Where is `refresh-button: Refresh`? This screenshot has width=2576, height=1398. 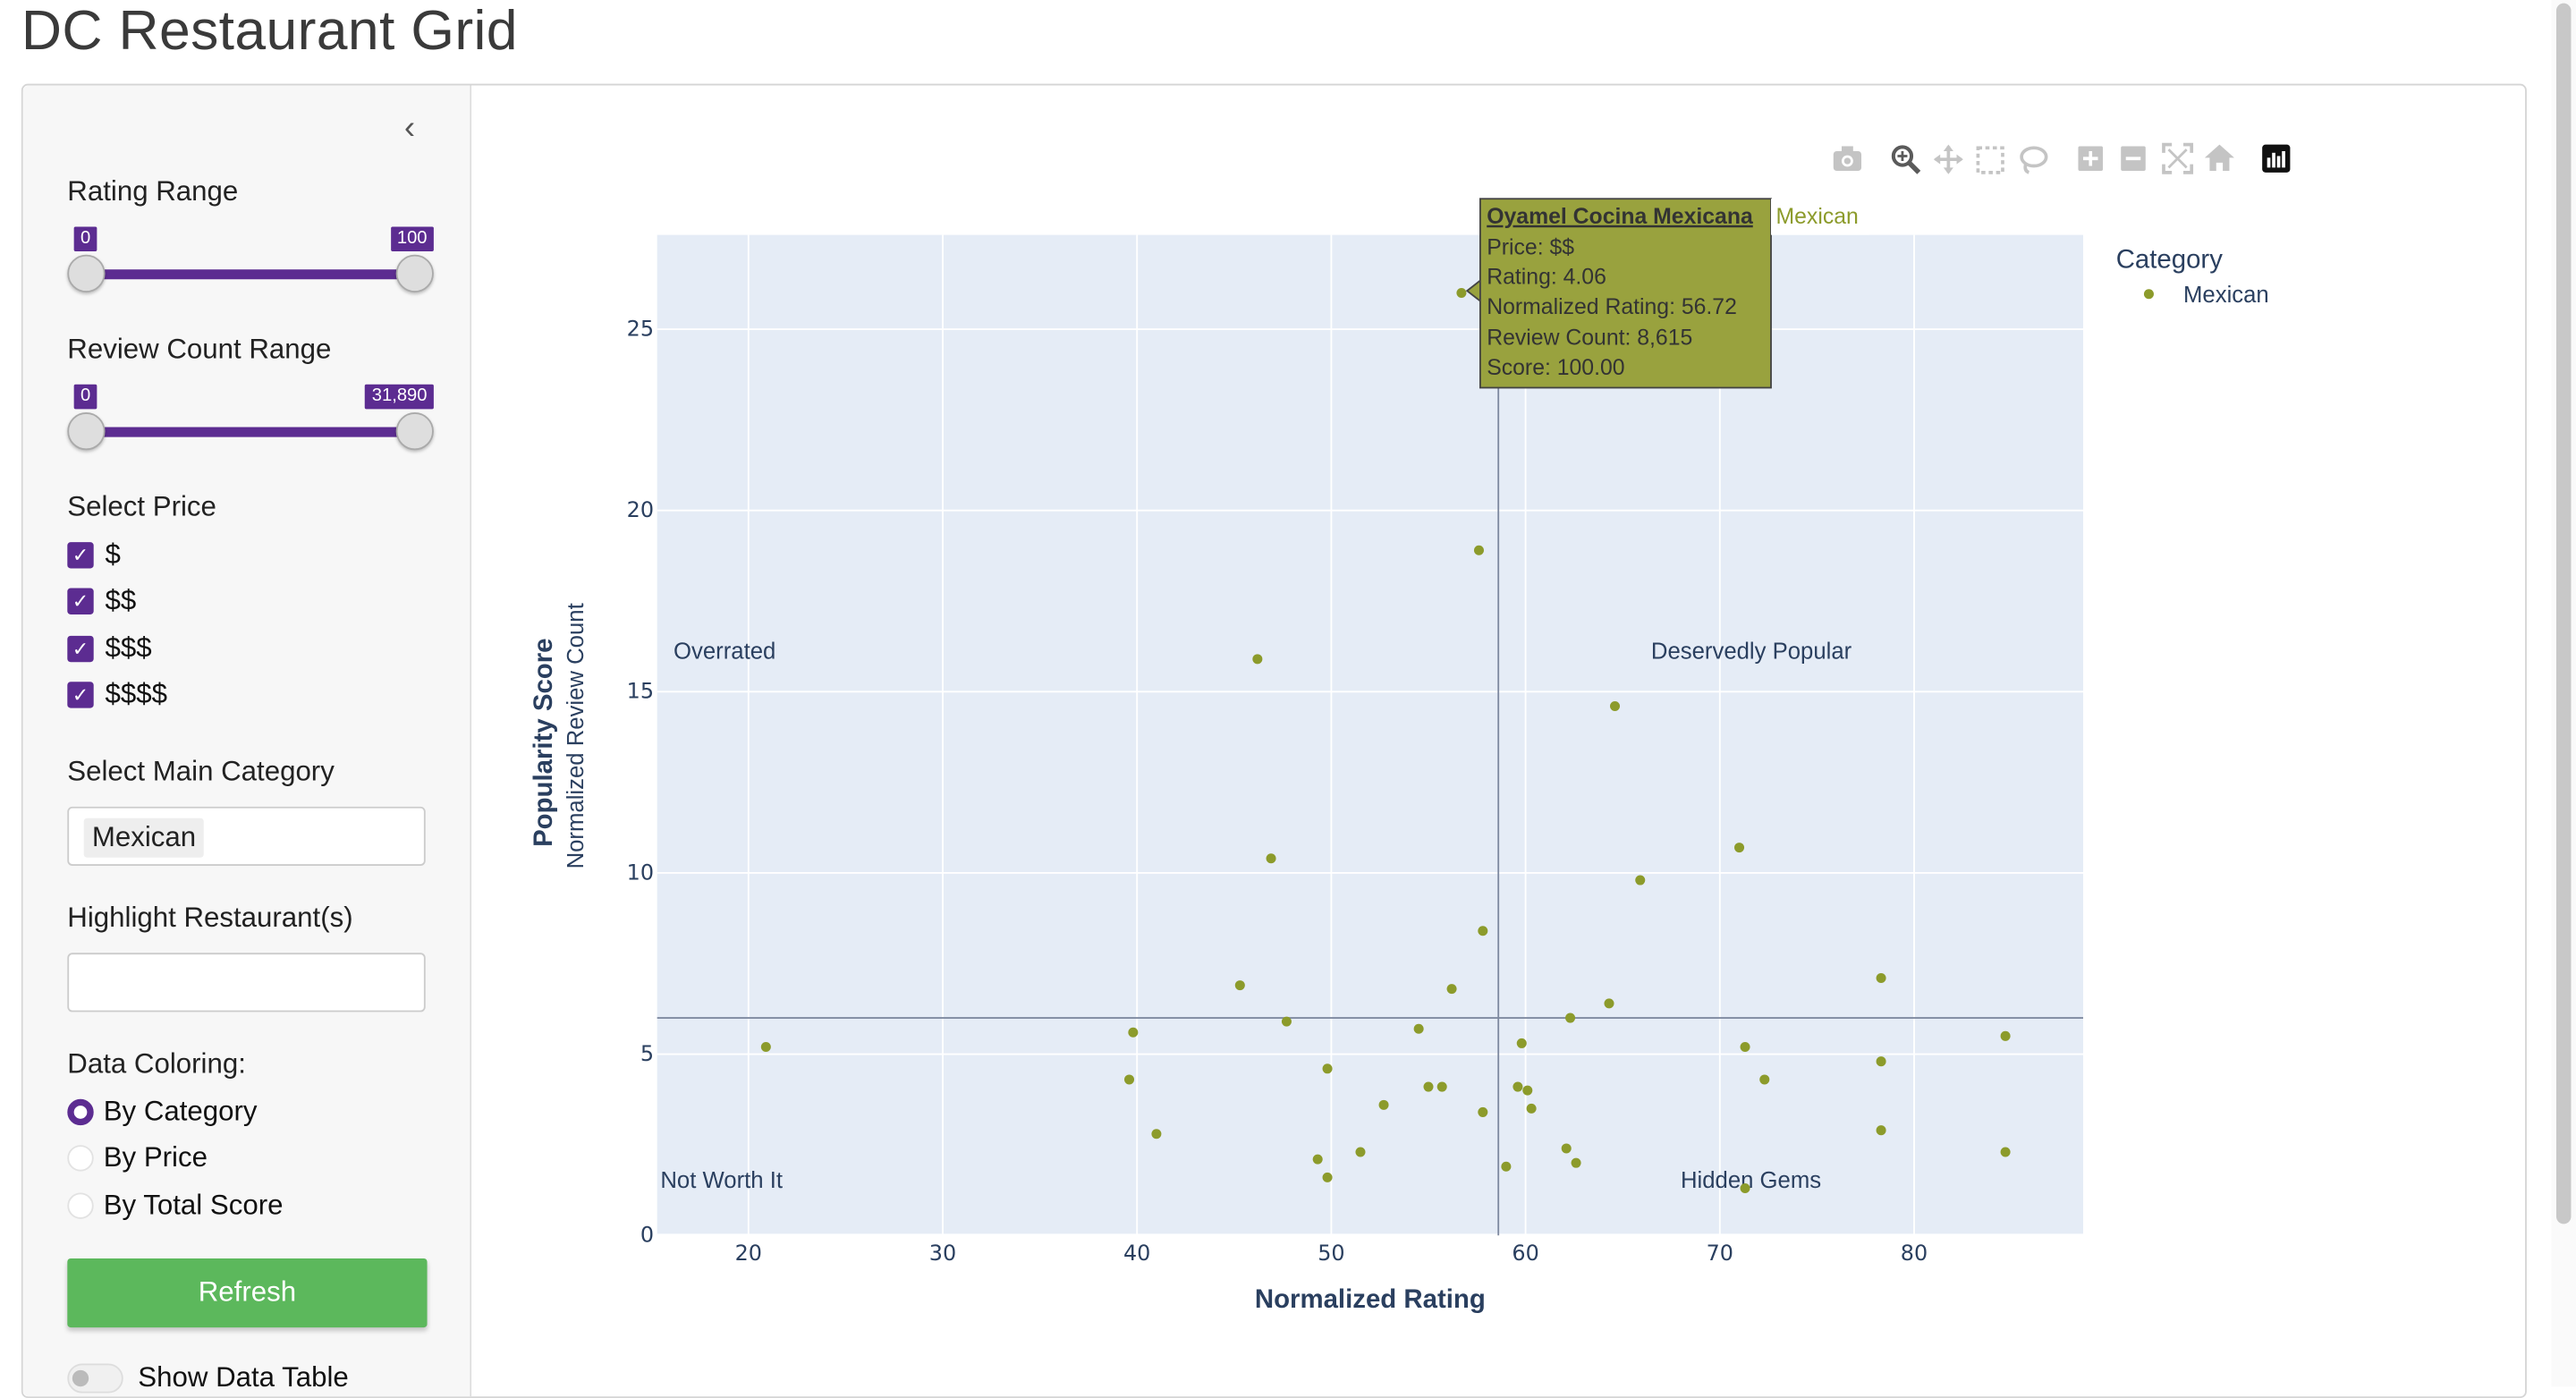
refresh-button: Refresh is located at coordinates (247, 1293).